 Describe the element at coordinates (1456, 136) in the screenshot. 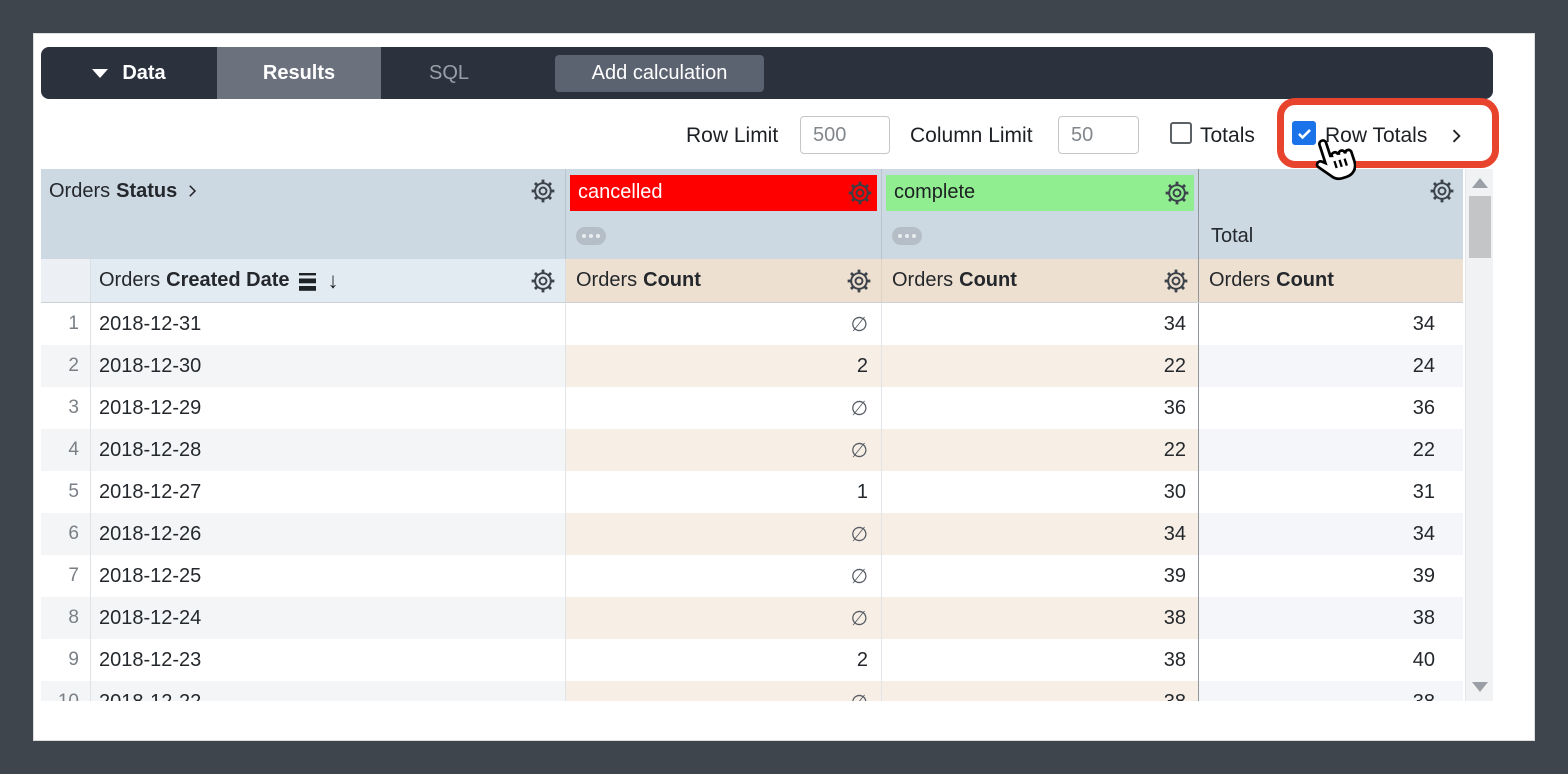

I see `chevron-right-icon` at that location.